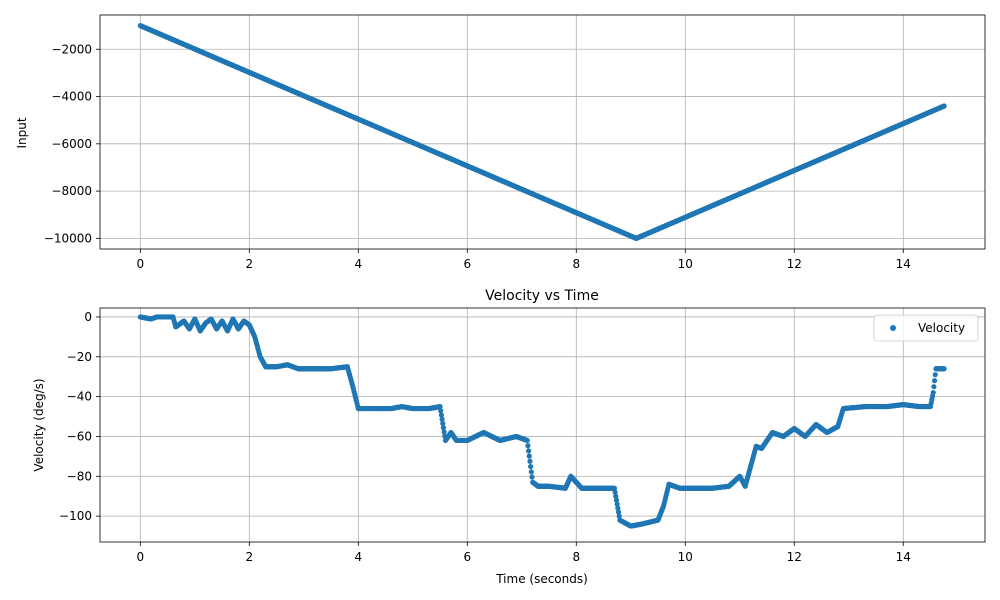 This screenshot has width=1000, height=600. Describe the element at coordinates (71, 49) in the screenshot. I see `y-tick-label: −2000` at that location.